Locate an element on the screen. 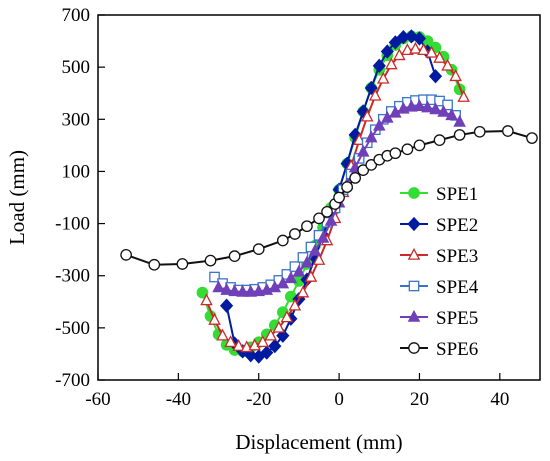 This screenshot has width=550, height=461. legend-label: SPE5 is located at coordinates (457, 318).